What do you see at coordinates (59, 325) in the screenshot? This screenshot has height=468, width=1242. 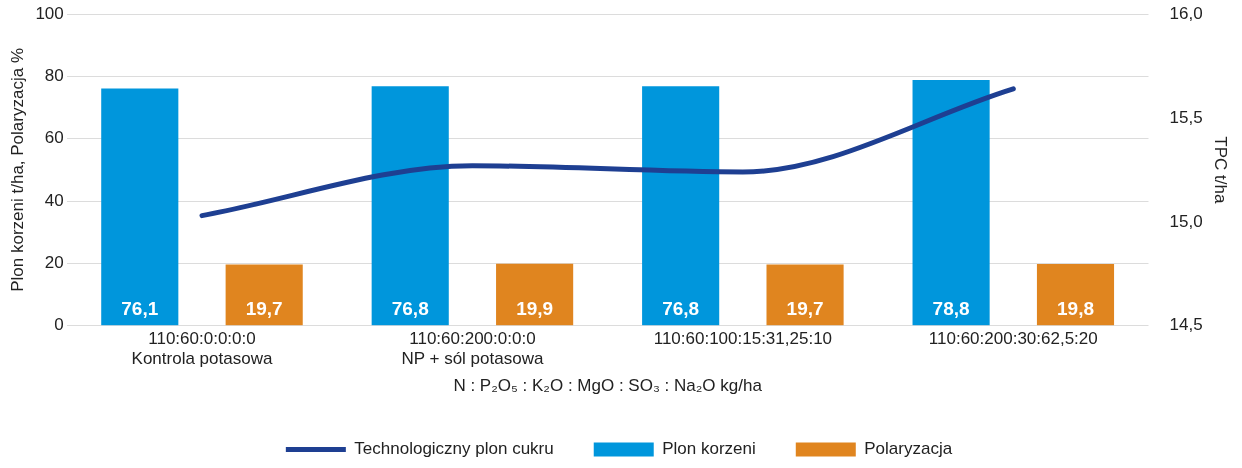 I see `y-tick-label: 0` at bounding box center [59, 325].